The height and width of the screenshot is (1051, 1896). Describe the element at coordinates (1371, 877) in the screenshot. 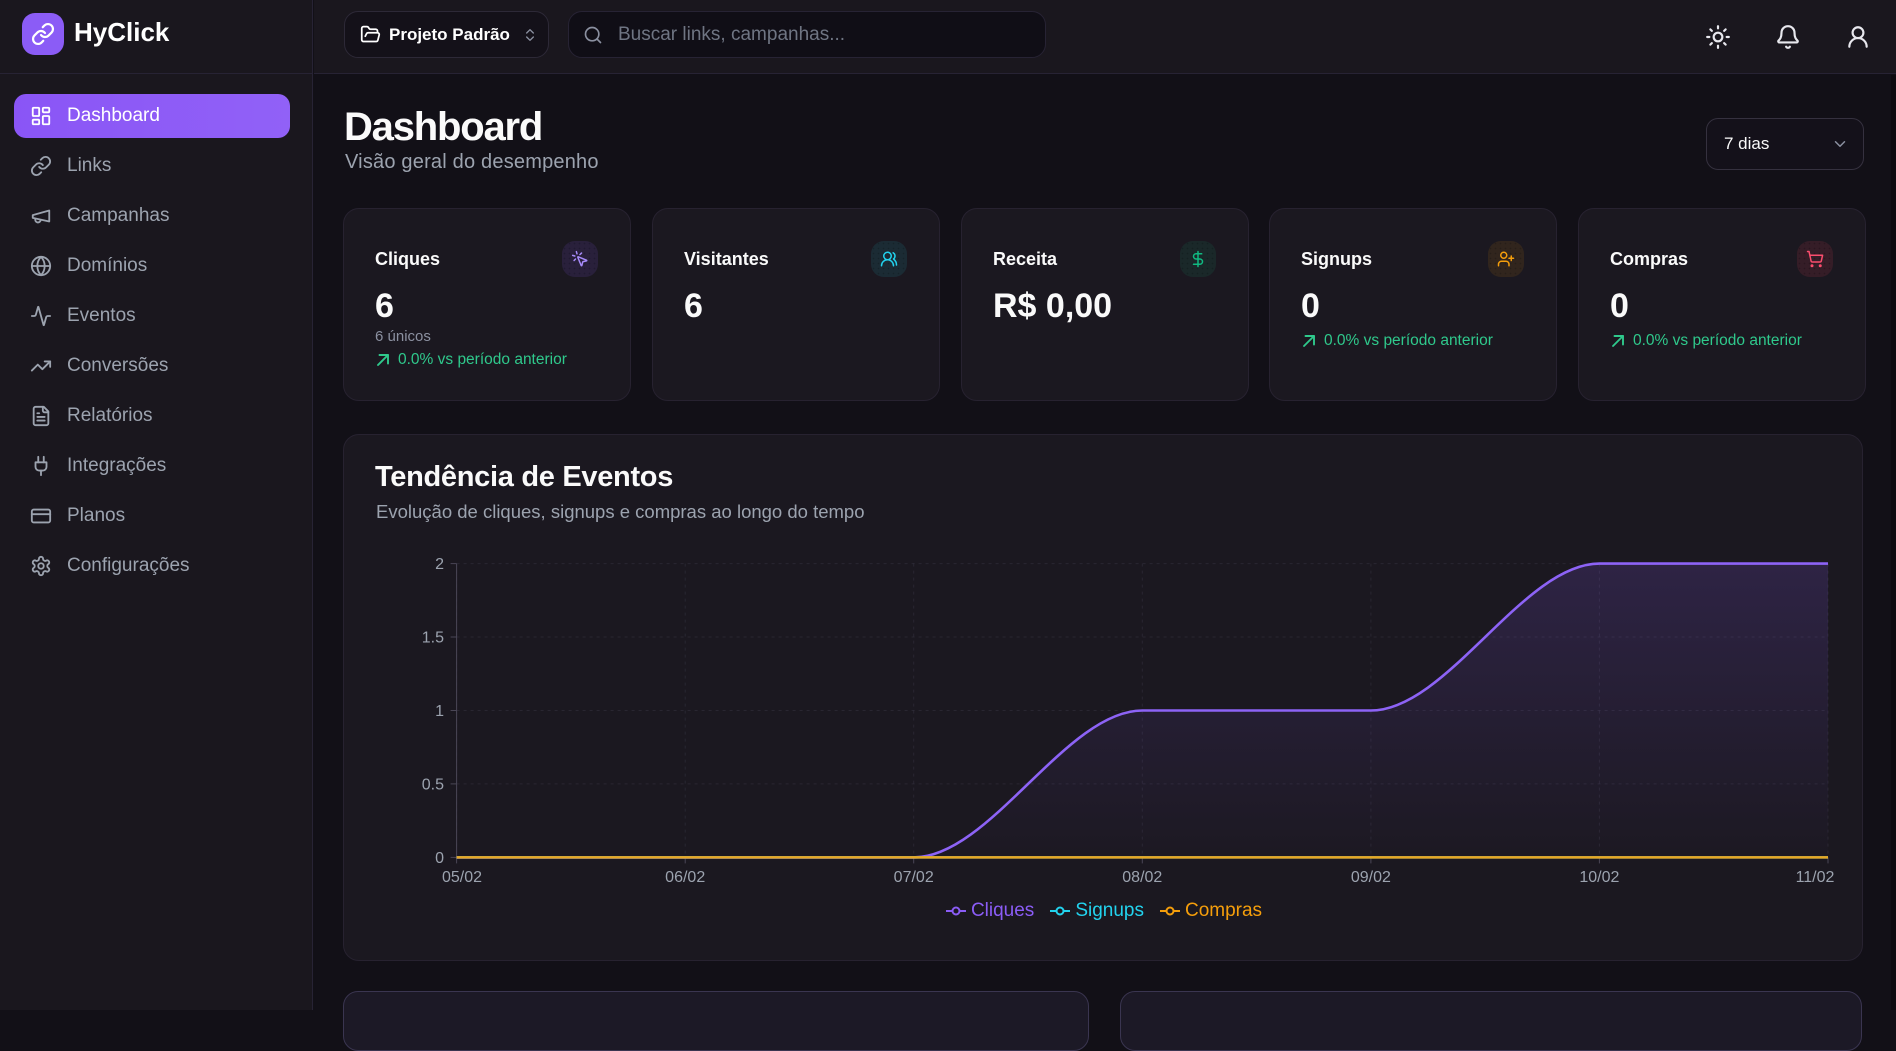

I see `svg-text: 09/02` at that location.